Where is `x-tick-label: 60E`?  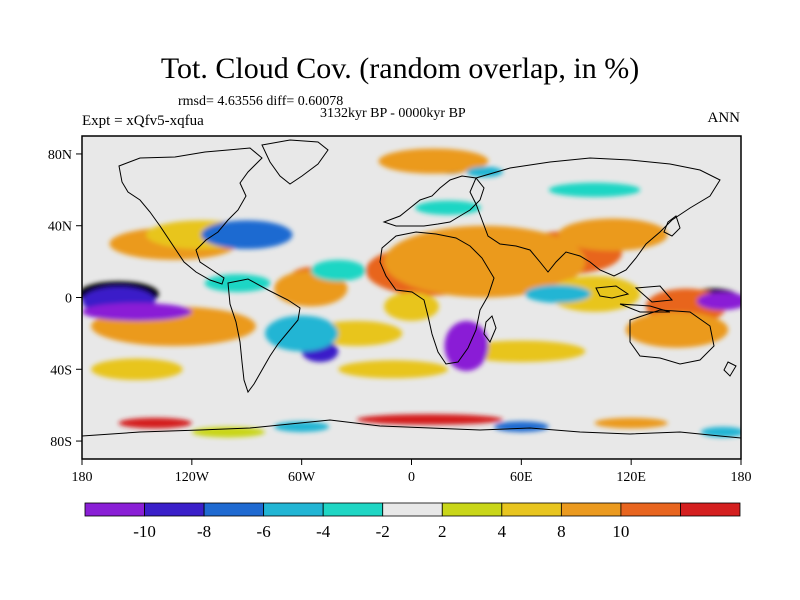
x-tick-label: 60E is located at coordinates (521, 477).